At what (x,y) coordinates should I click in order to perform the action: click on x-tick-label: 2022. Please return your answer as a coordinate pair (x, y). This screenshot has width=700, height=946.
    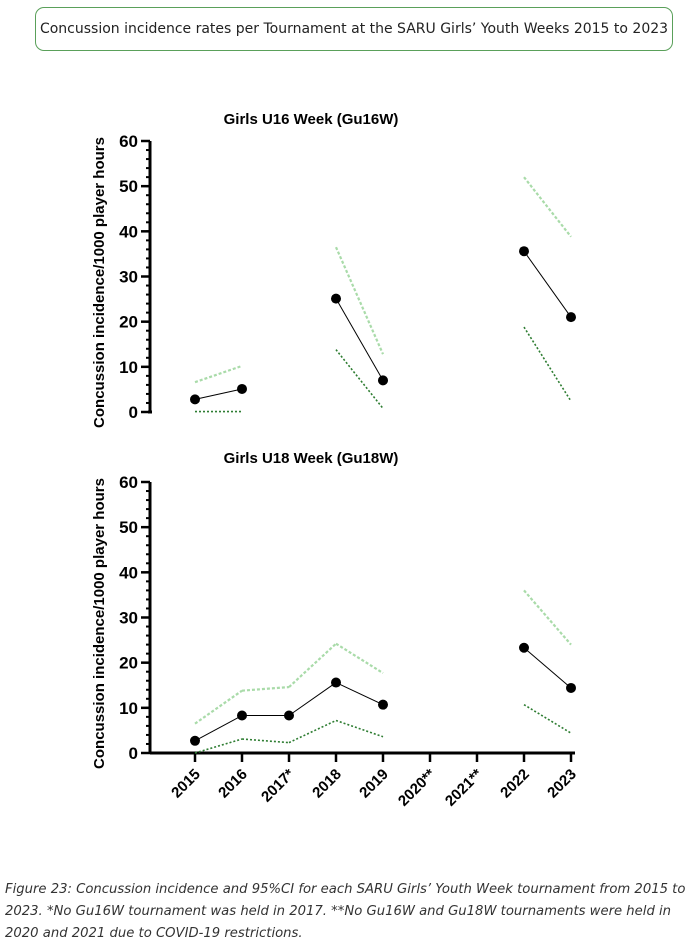
    Looking at the image, I should click on (515, 784).